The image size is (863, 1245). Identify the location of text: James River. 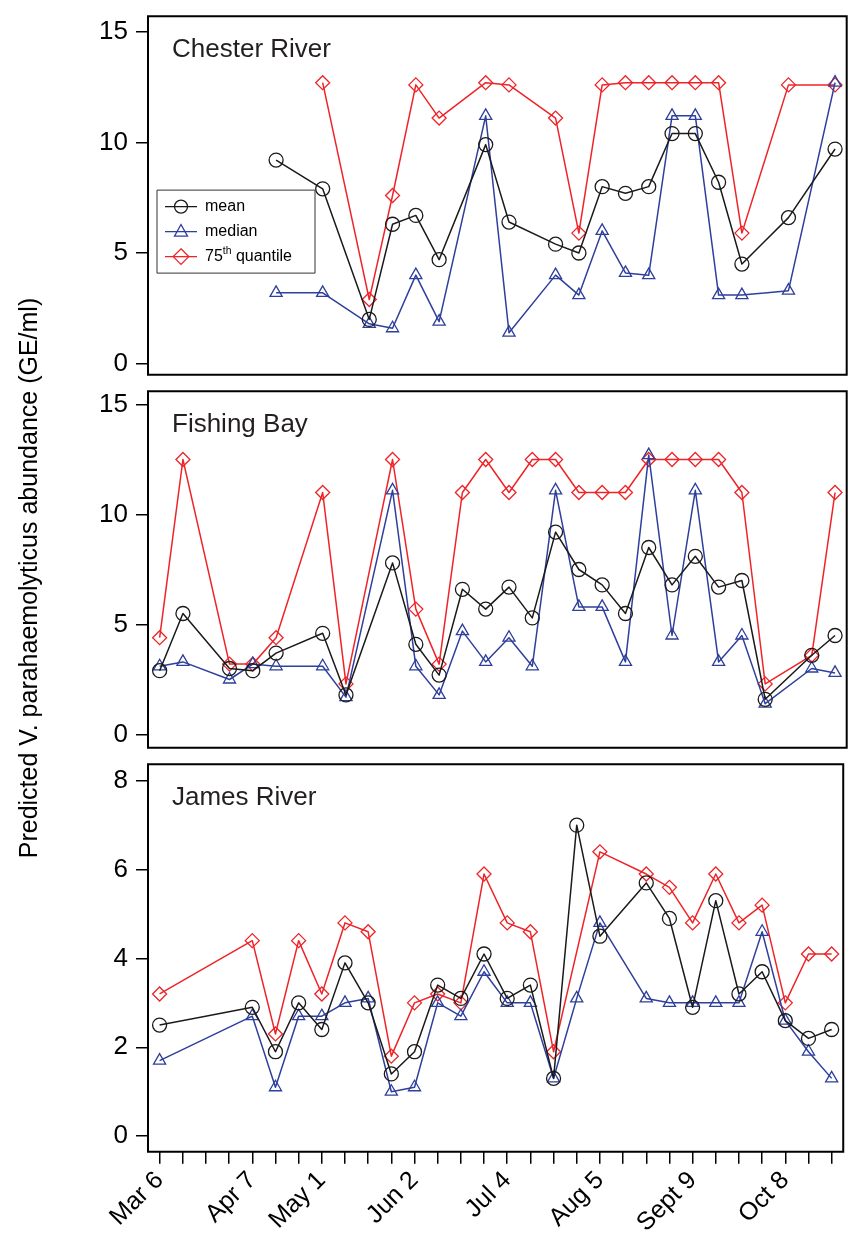
(244, 796).